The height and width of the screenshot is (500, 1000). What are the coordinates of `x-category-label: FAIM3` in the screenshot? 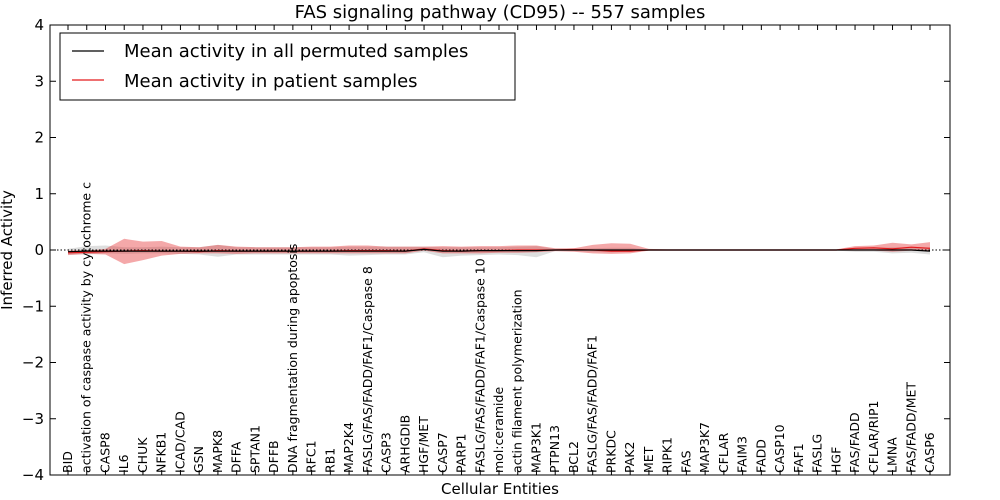 It's located at (742, 454).